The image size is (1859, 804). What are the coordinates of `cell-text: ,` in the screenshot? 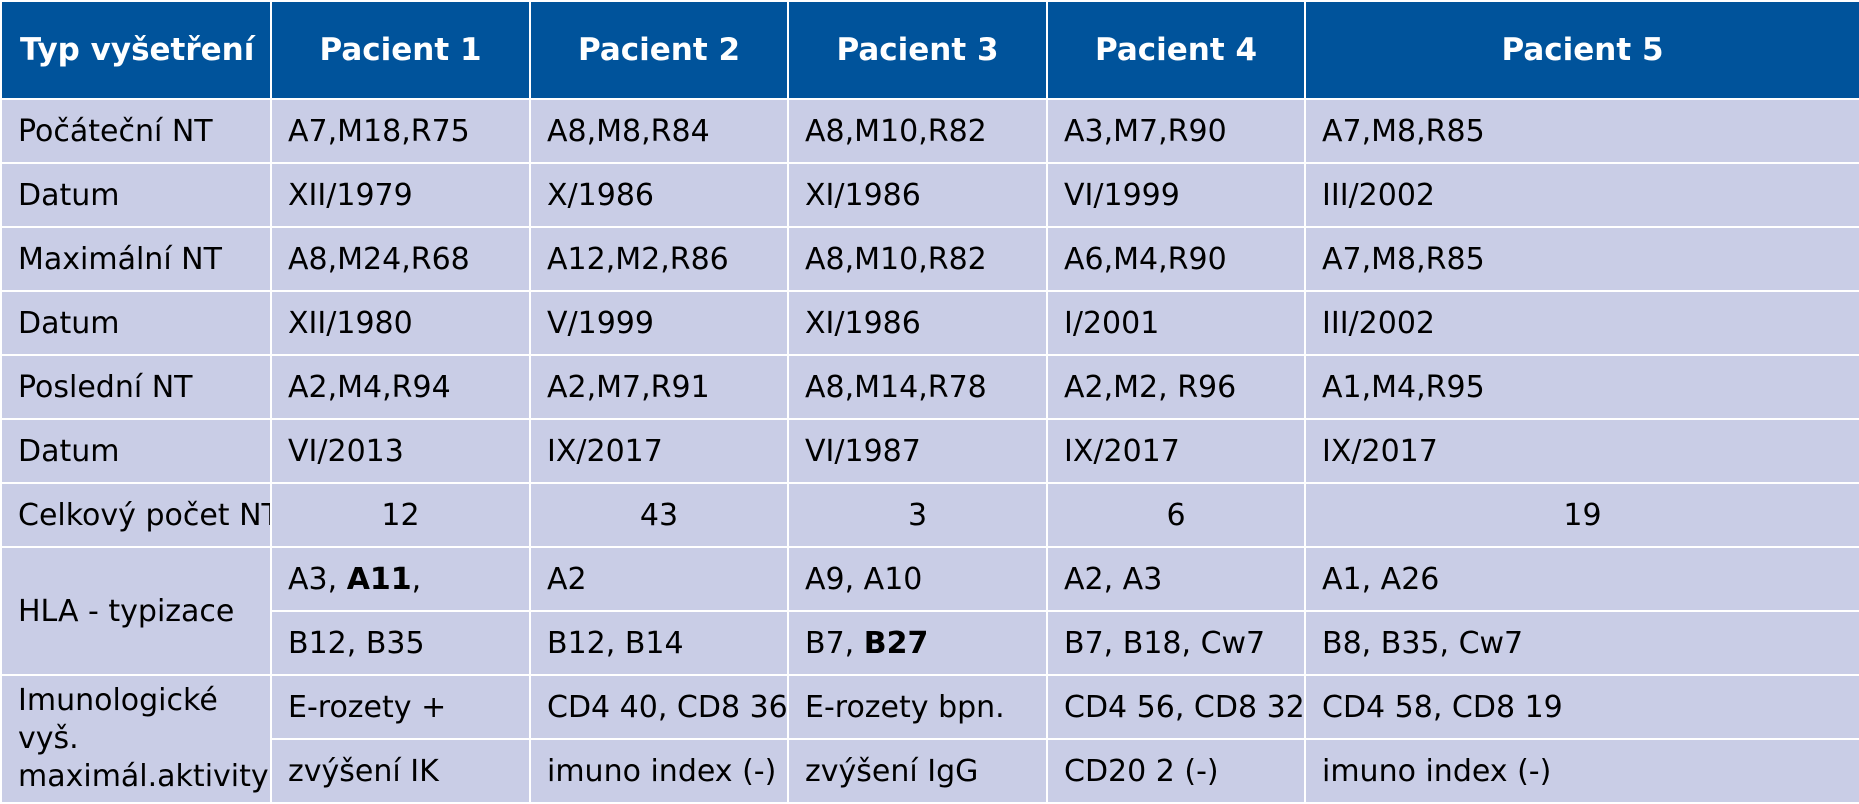 It's located at (416, 579).